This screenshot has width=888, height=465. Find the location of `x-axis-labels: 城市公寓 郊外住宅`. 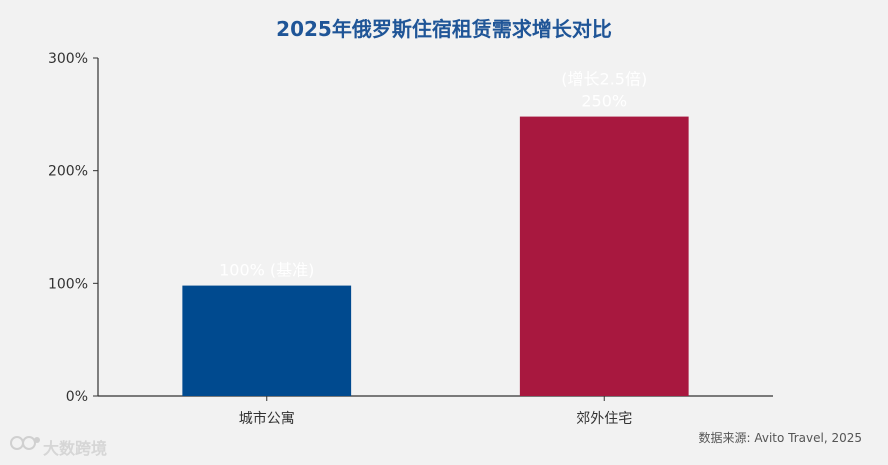

x-axis-labels: 城市公寓 郊外住宅 is located at coordinates (435, 411).